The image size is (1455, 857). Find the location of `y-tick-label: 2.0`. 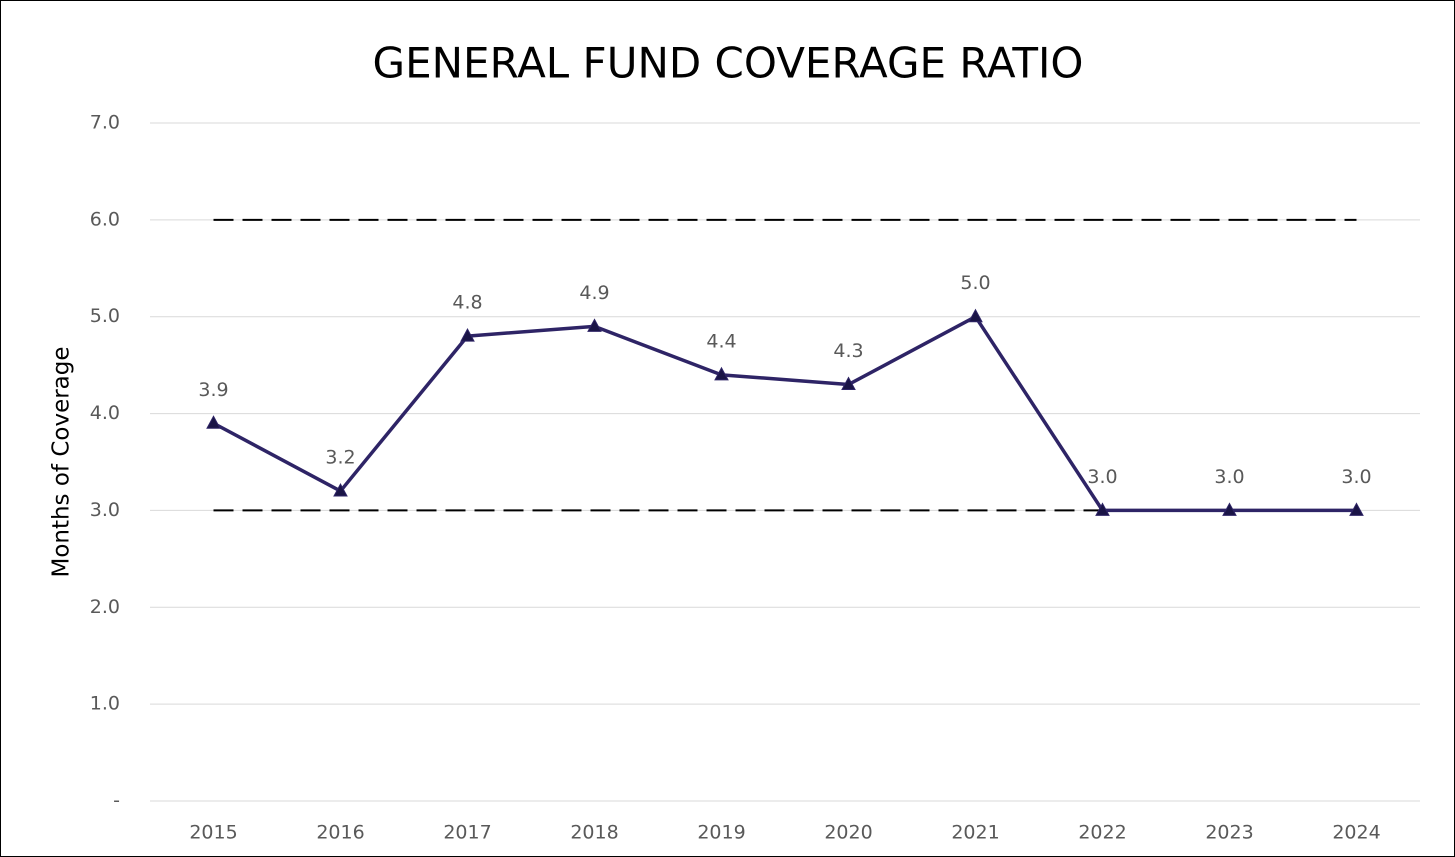

y-tick-label: 2.0 is located at coordinates (105, 607).